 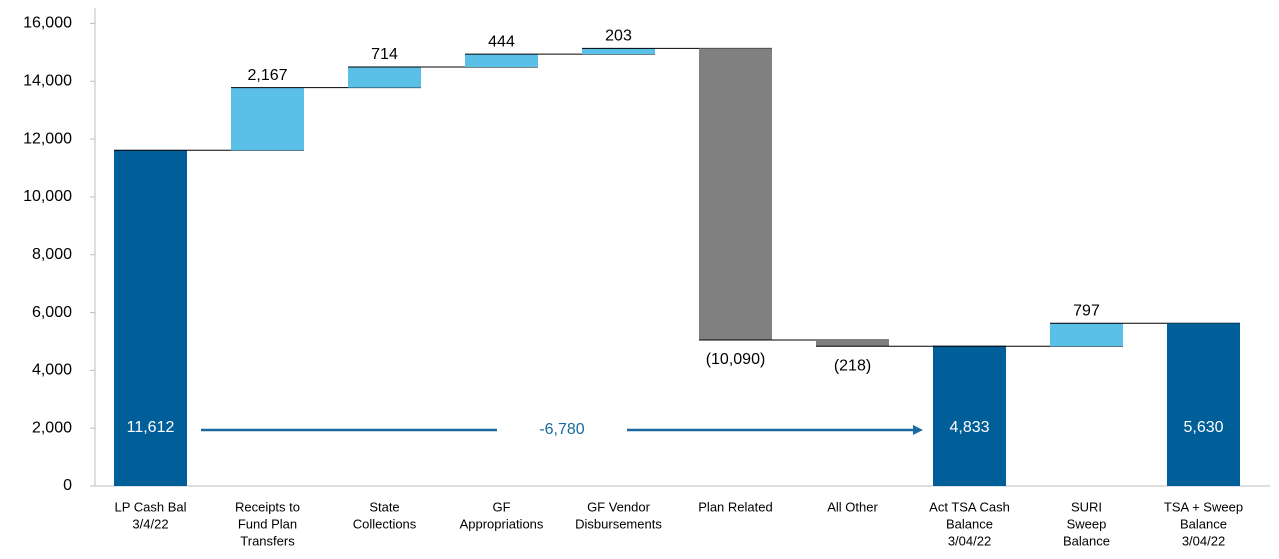 I want to click on value-label: 203, so click(x=618, y=36).